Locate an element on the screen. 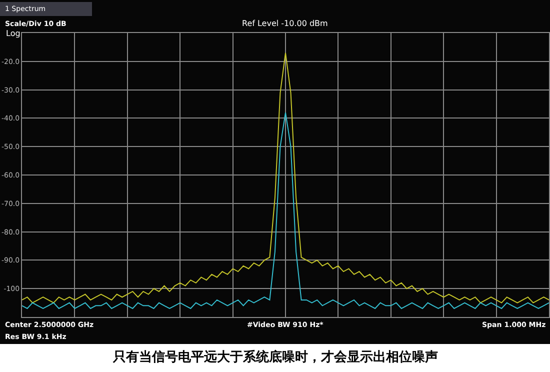 This screenshot has height=372, width=550. chart-title: Ref Level -10.00 dBm is located at coordinates (285, 23).